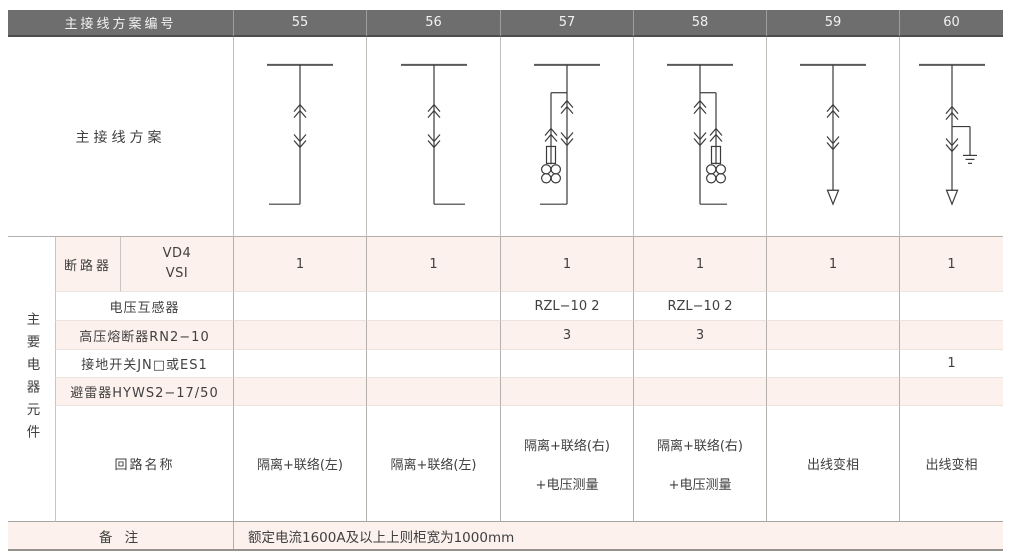 The image size is (1011, 554). Describe the element at coordinates (832, 23) in the screenshot. I see `header-scheme-59: 59` at that location.